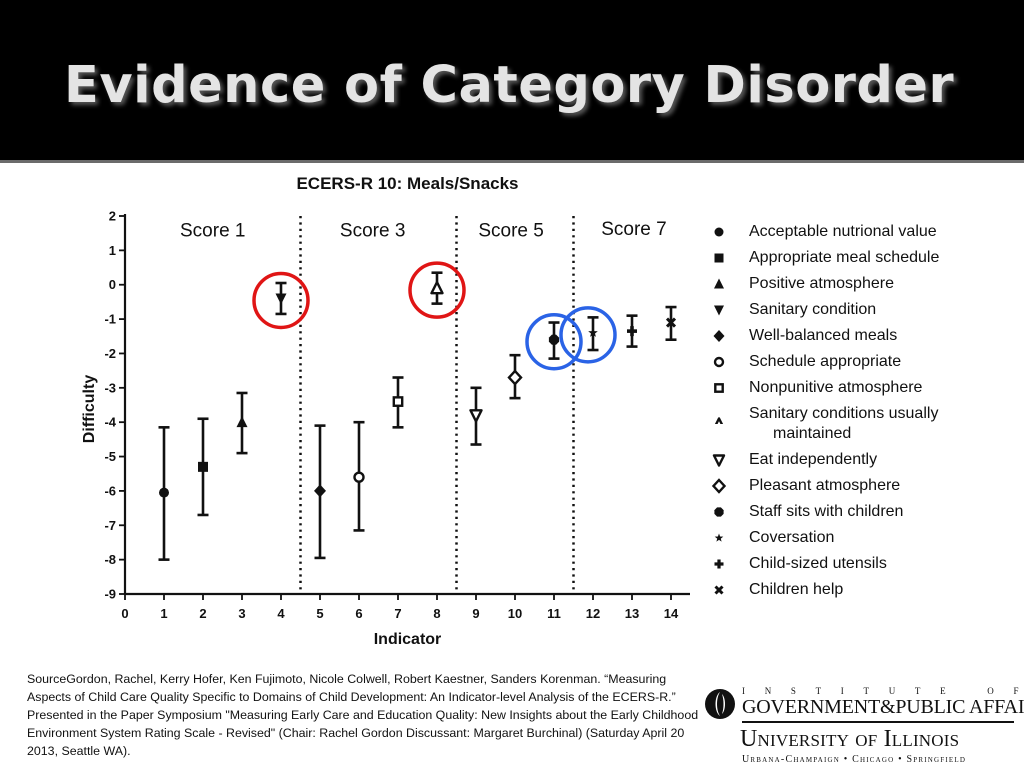 The height and width of the screenshot is (768, 1024). I want to click on x-tick-label: 6, so click(358, 613).